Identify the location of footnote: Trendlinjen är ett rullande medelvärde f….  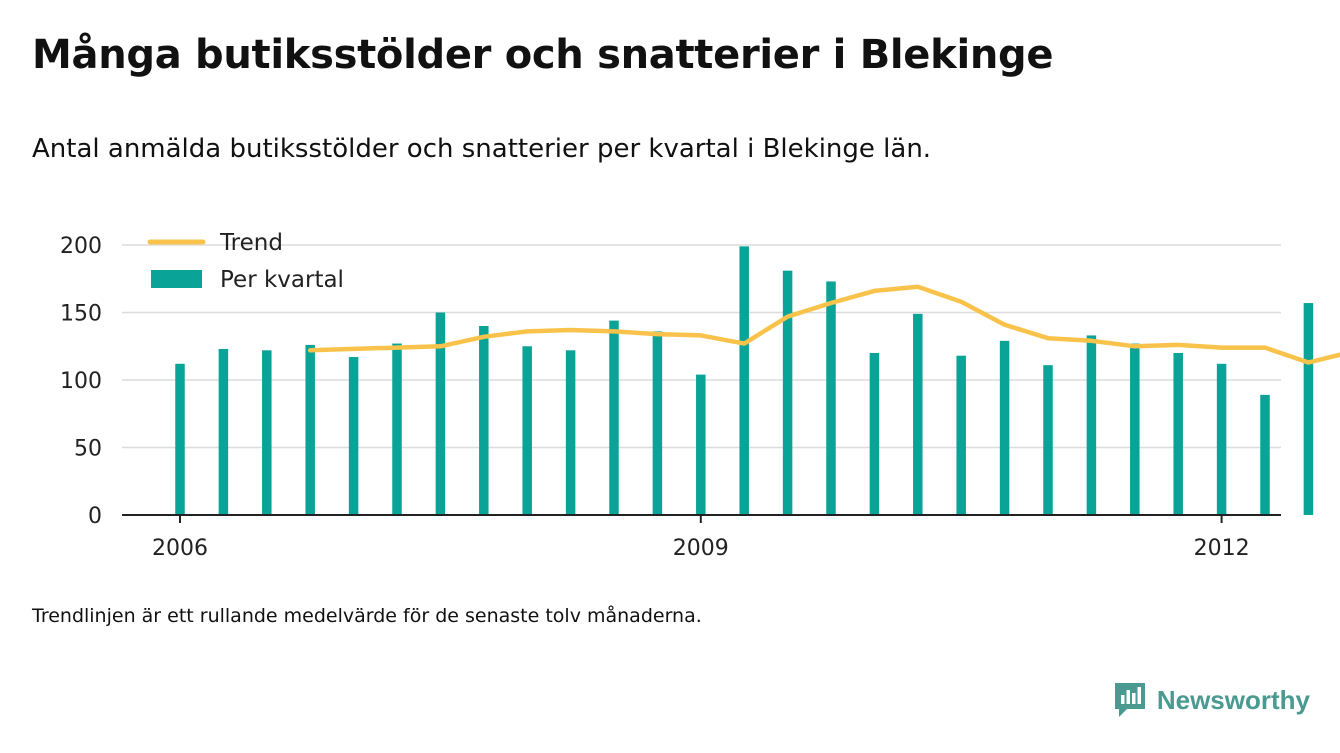
(367, 616).